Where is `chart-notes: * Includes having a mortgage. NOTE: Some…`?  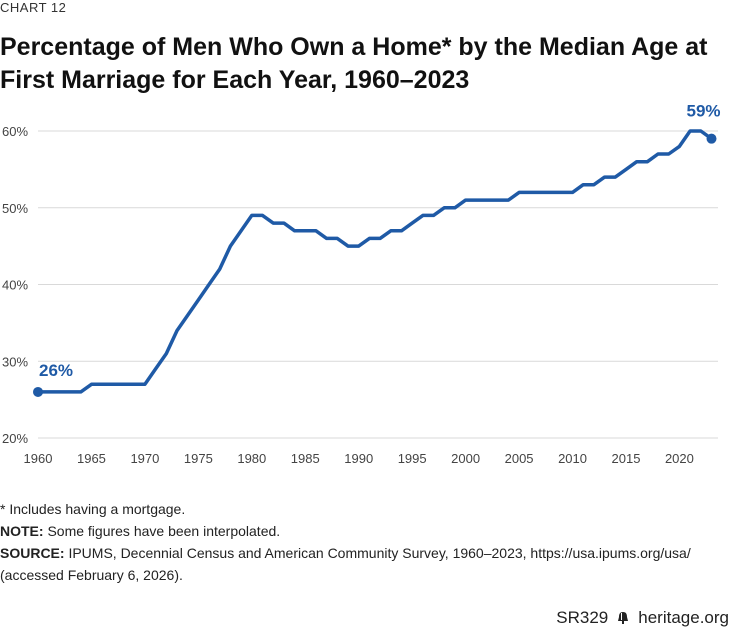
chart-notes: * Includes having a mortgage. NOTE: Some… is located at coordinates (365, 542).